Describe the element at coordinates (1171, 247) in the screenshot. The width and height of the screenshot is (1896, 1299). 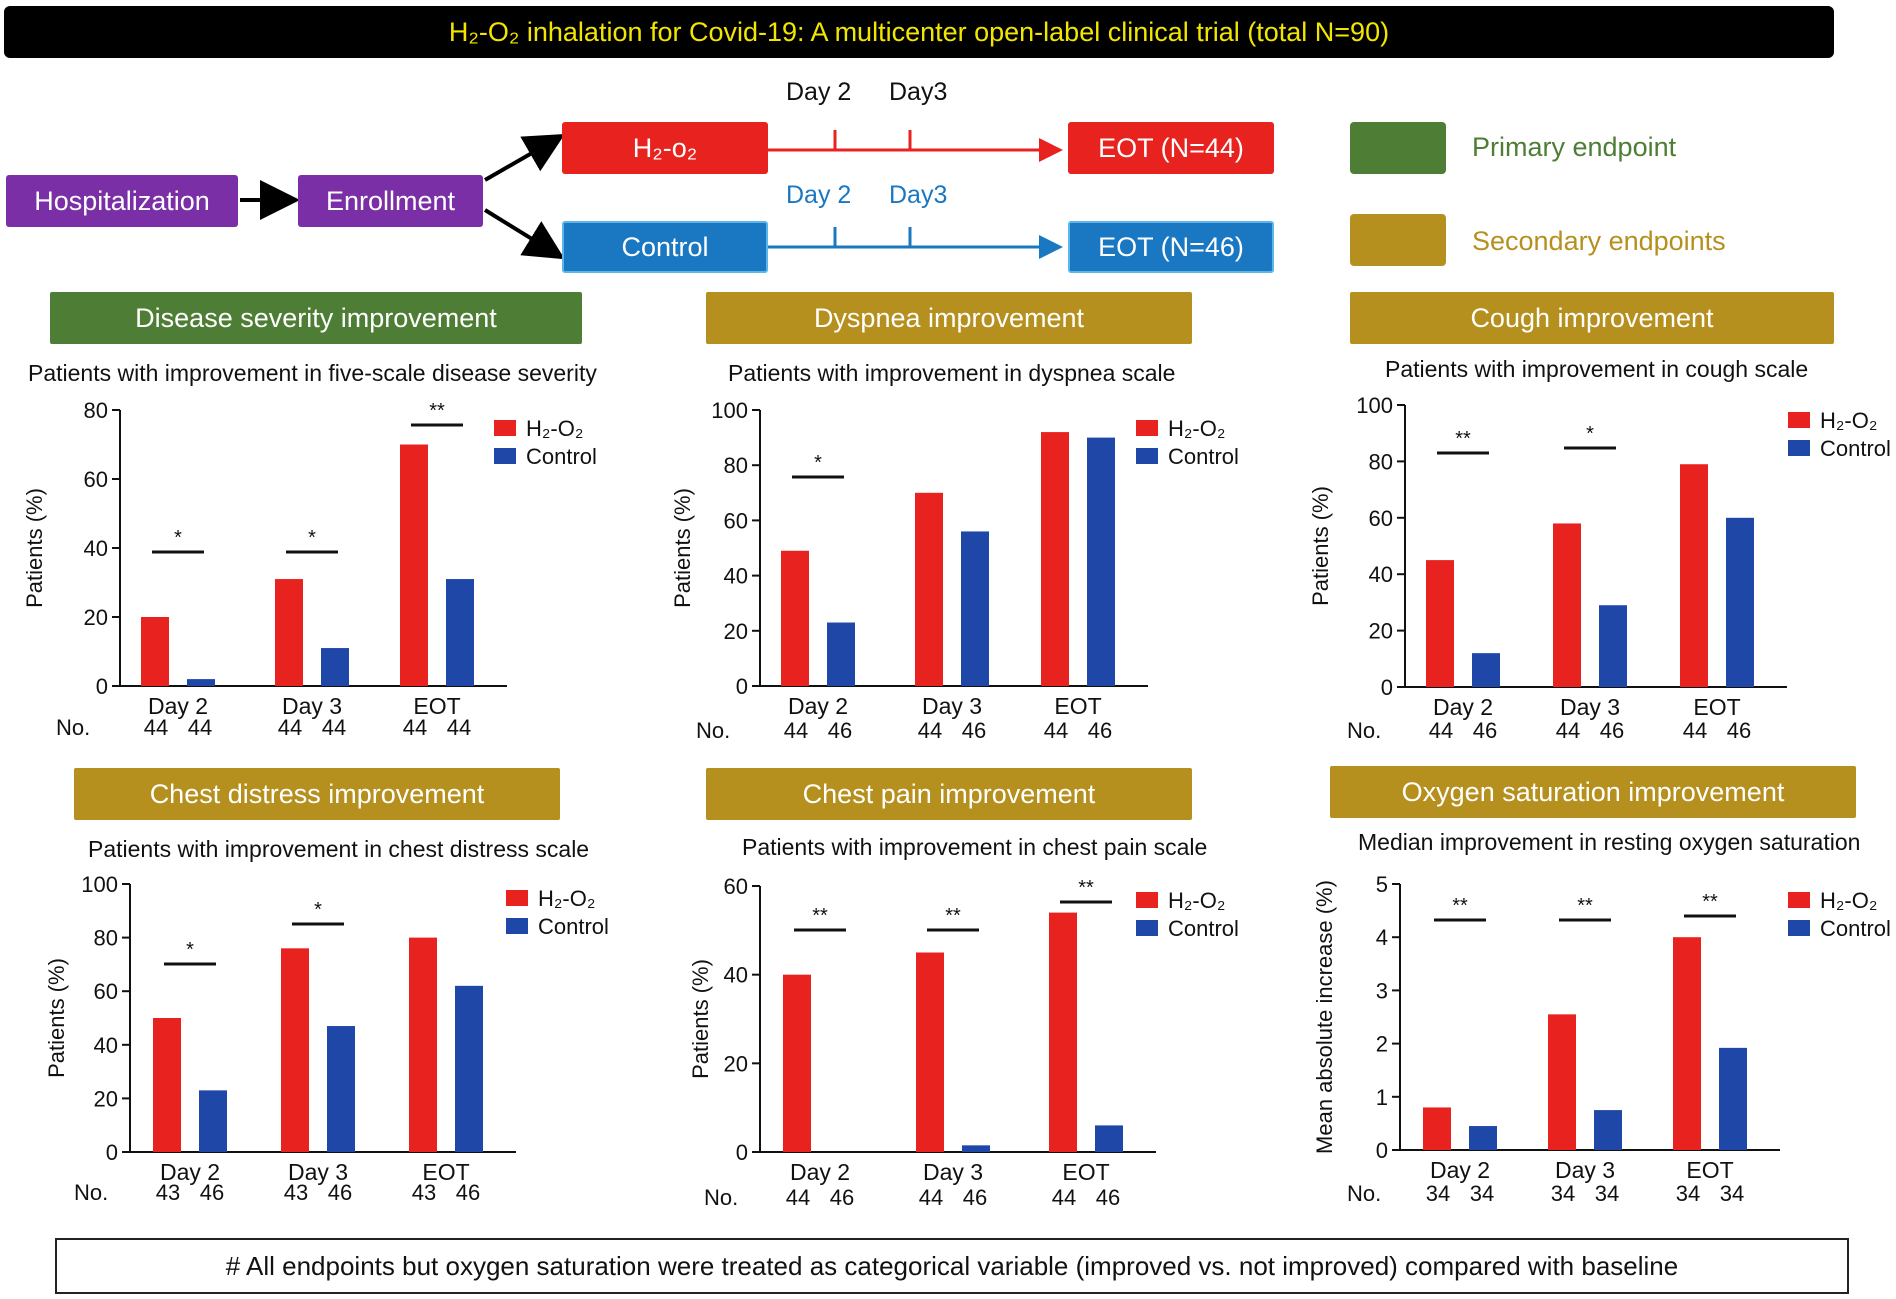
I see `eot-control-box: EOT (N=46)` at that location.